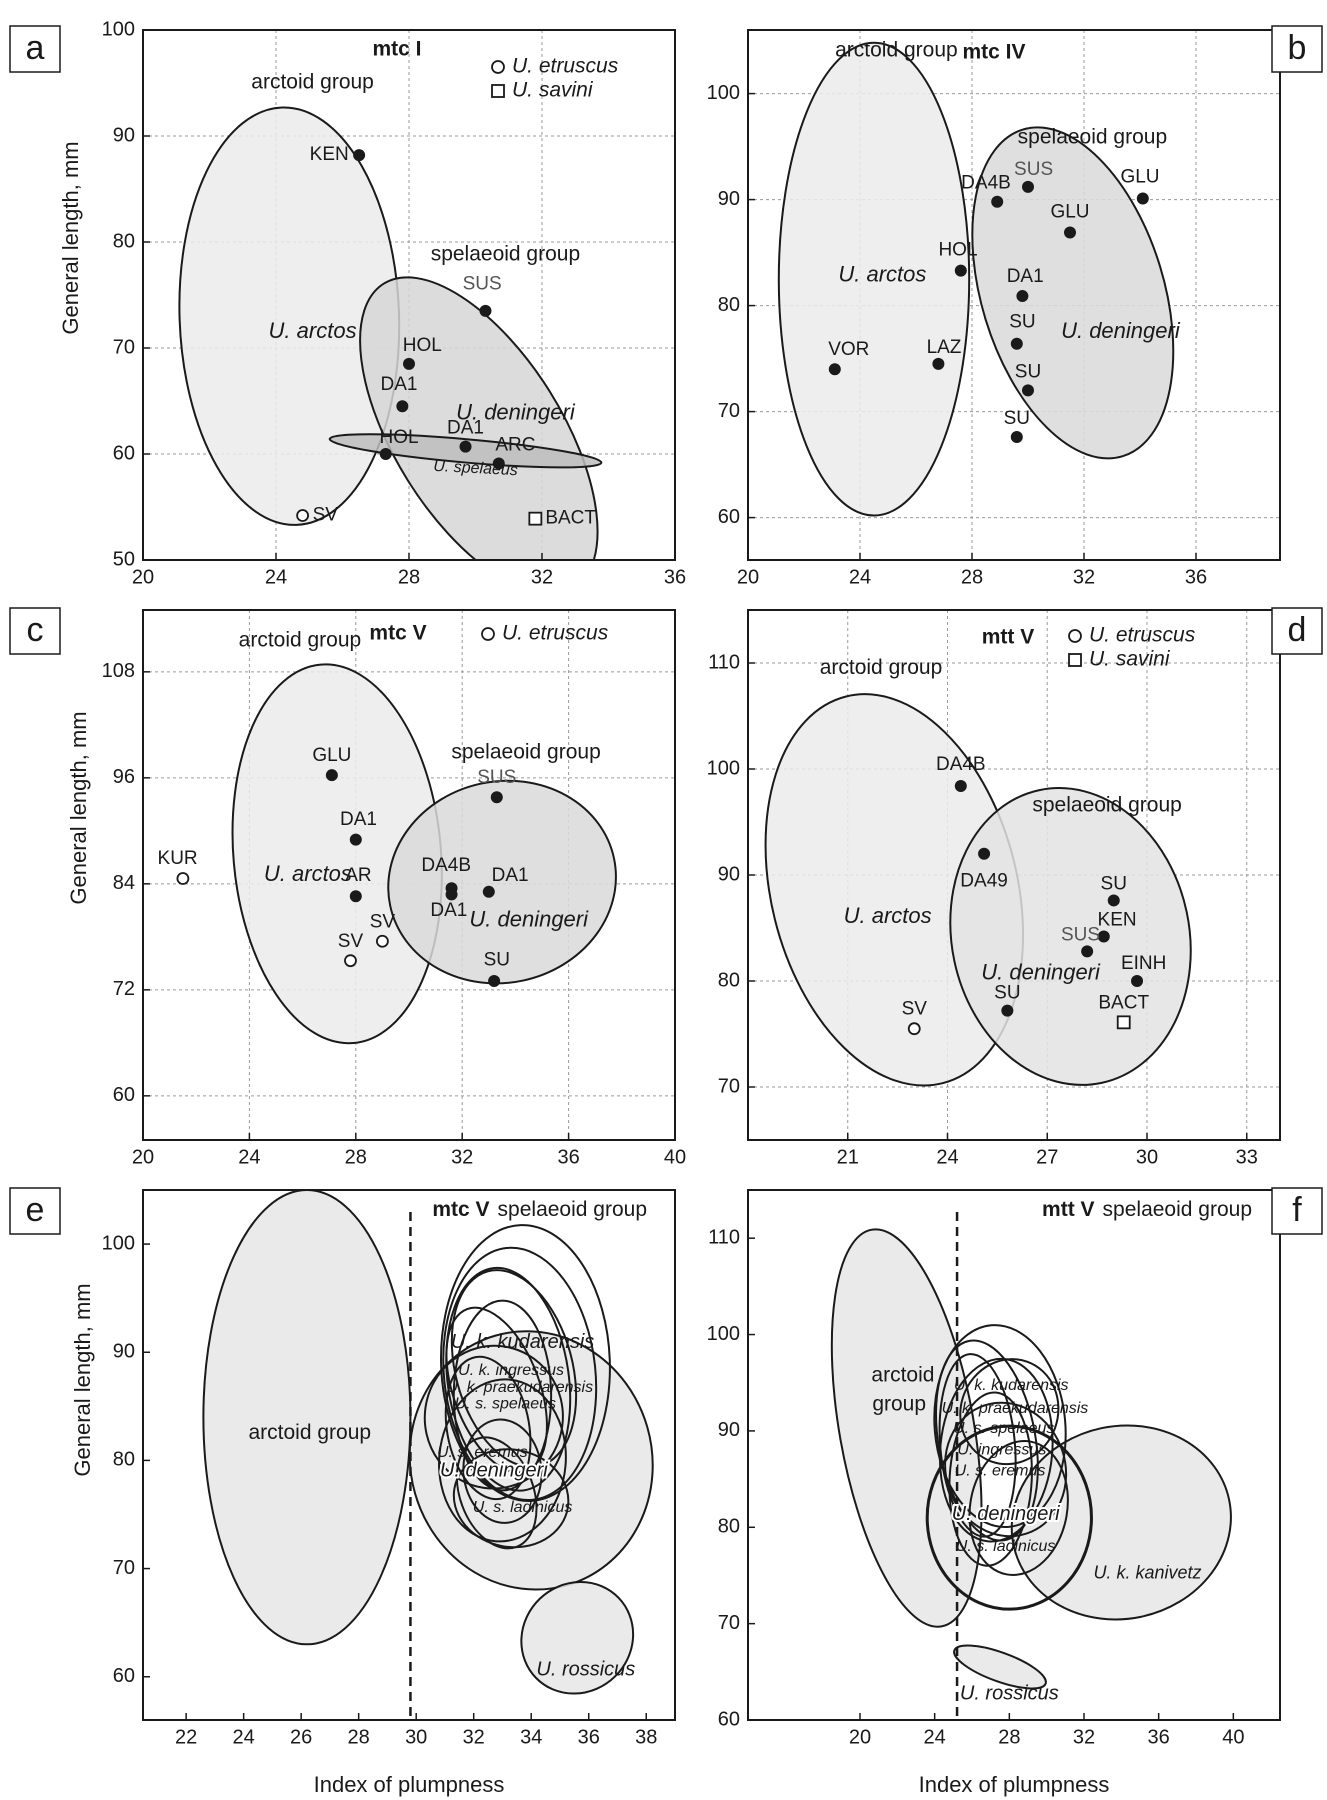 This screenshot has width=1327, height=1800. Describe the element at coordinates (35, 1210) in the screenshot. I see `panel-letter: e` at that location.